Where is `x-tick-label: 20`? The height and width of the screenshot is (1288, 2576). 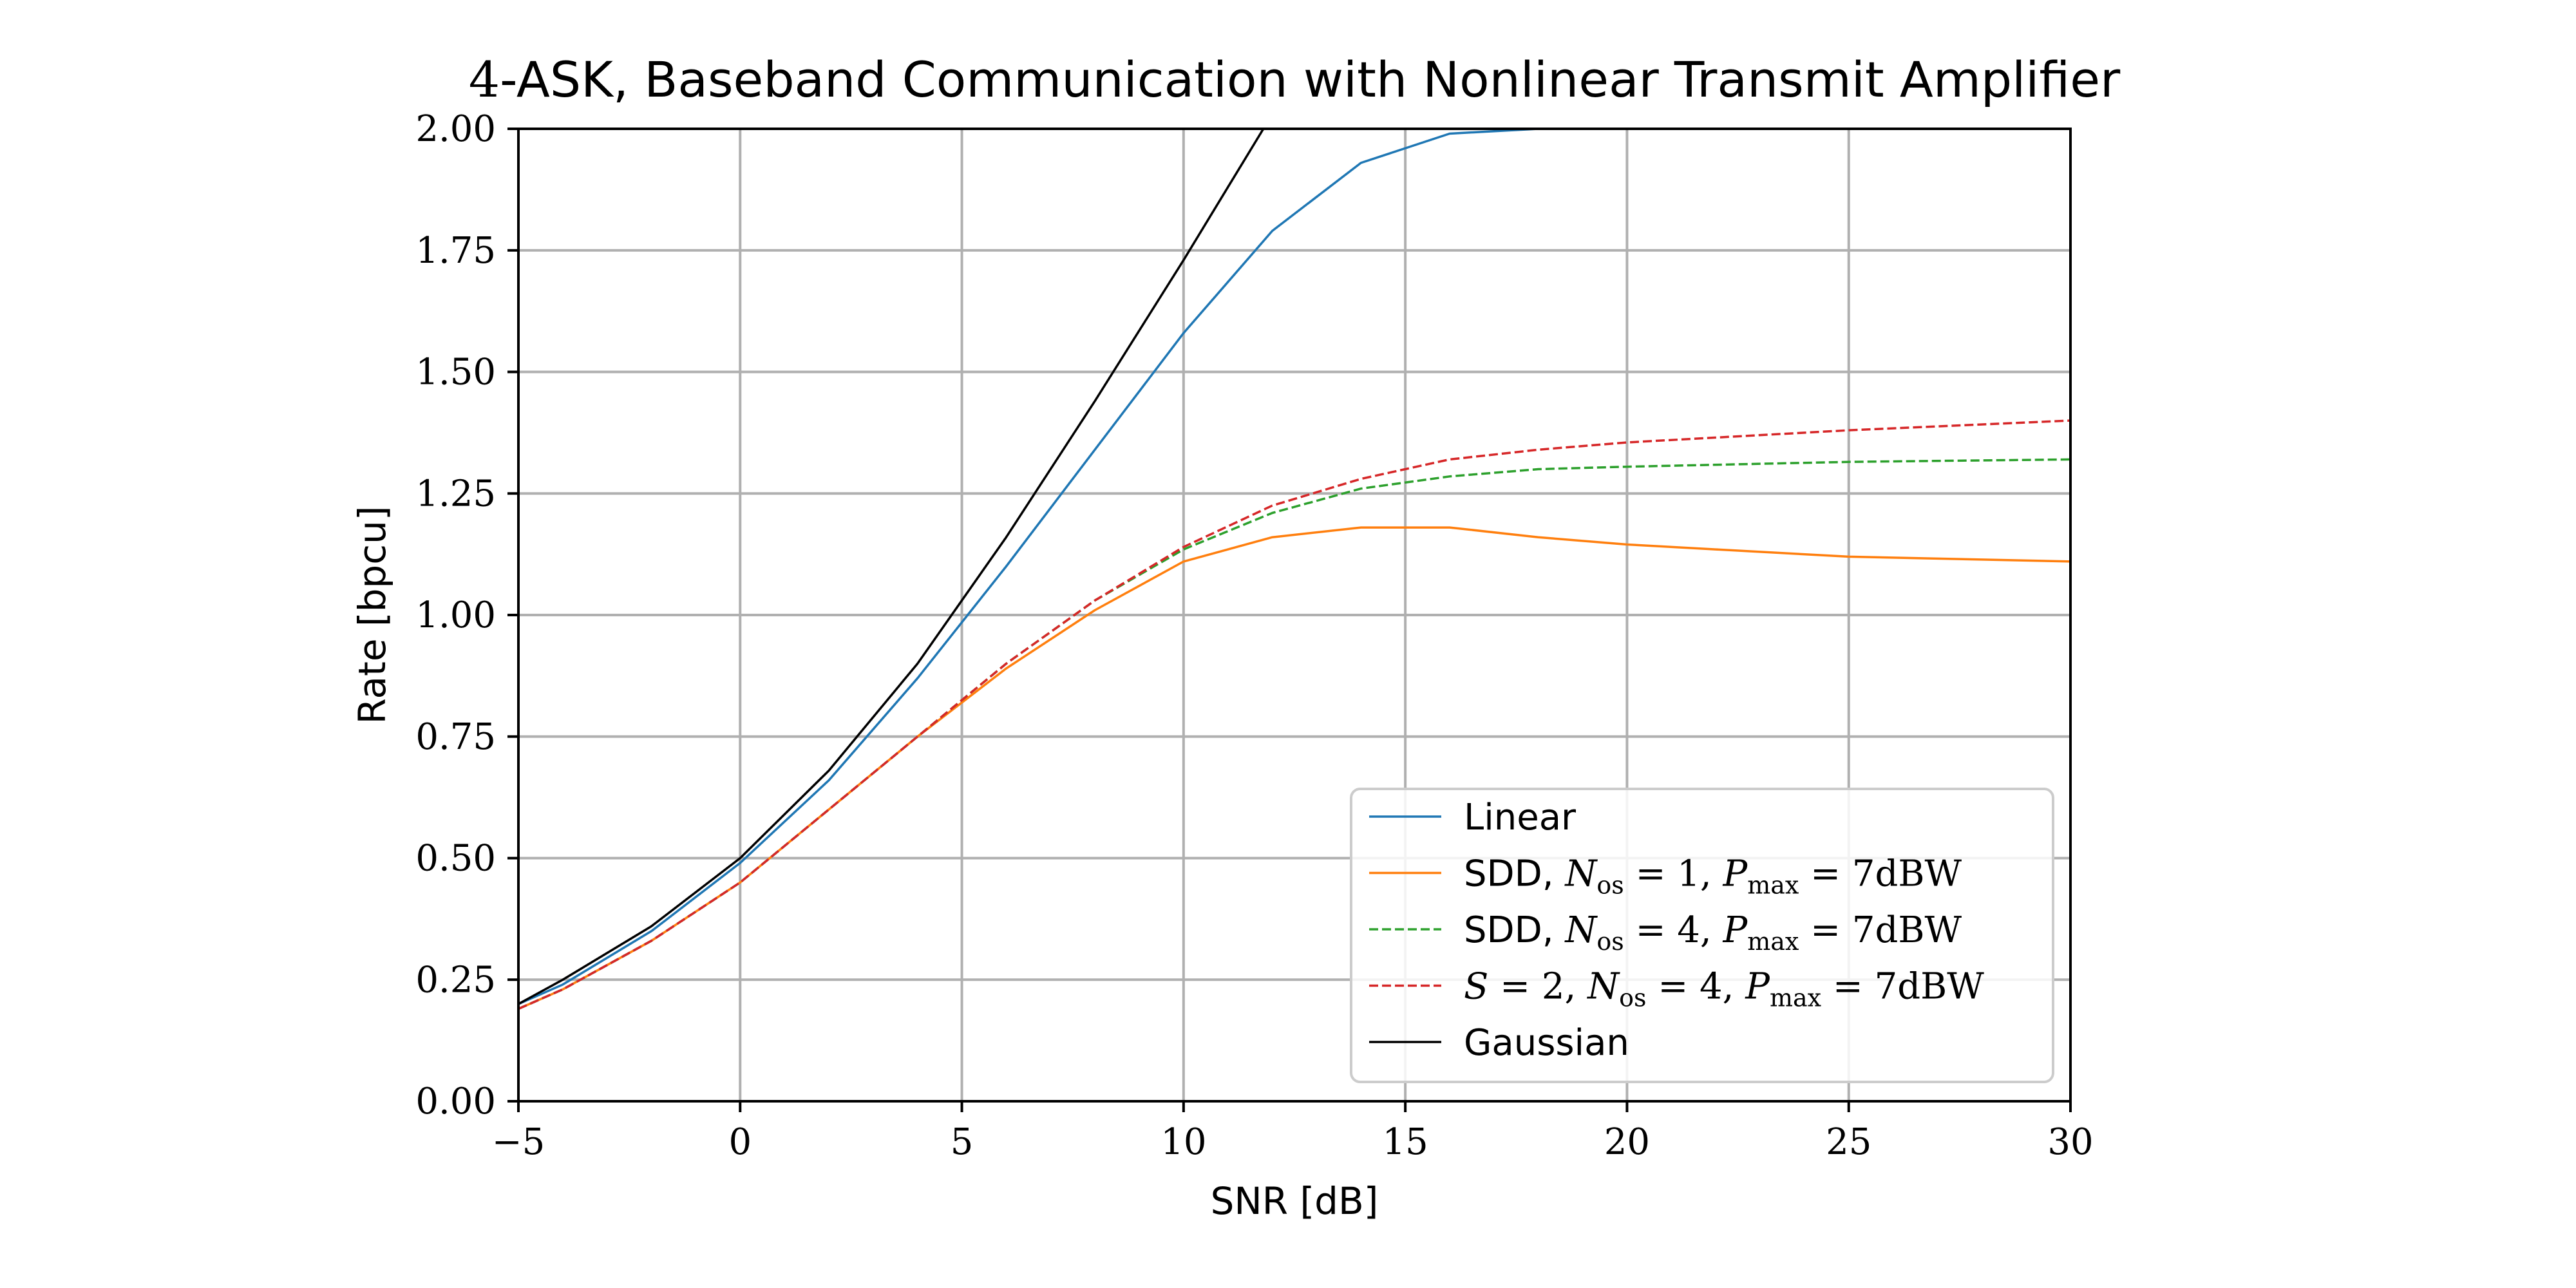
x-tick-label: 20 is located at coordinates (1627, 1142).